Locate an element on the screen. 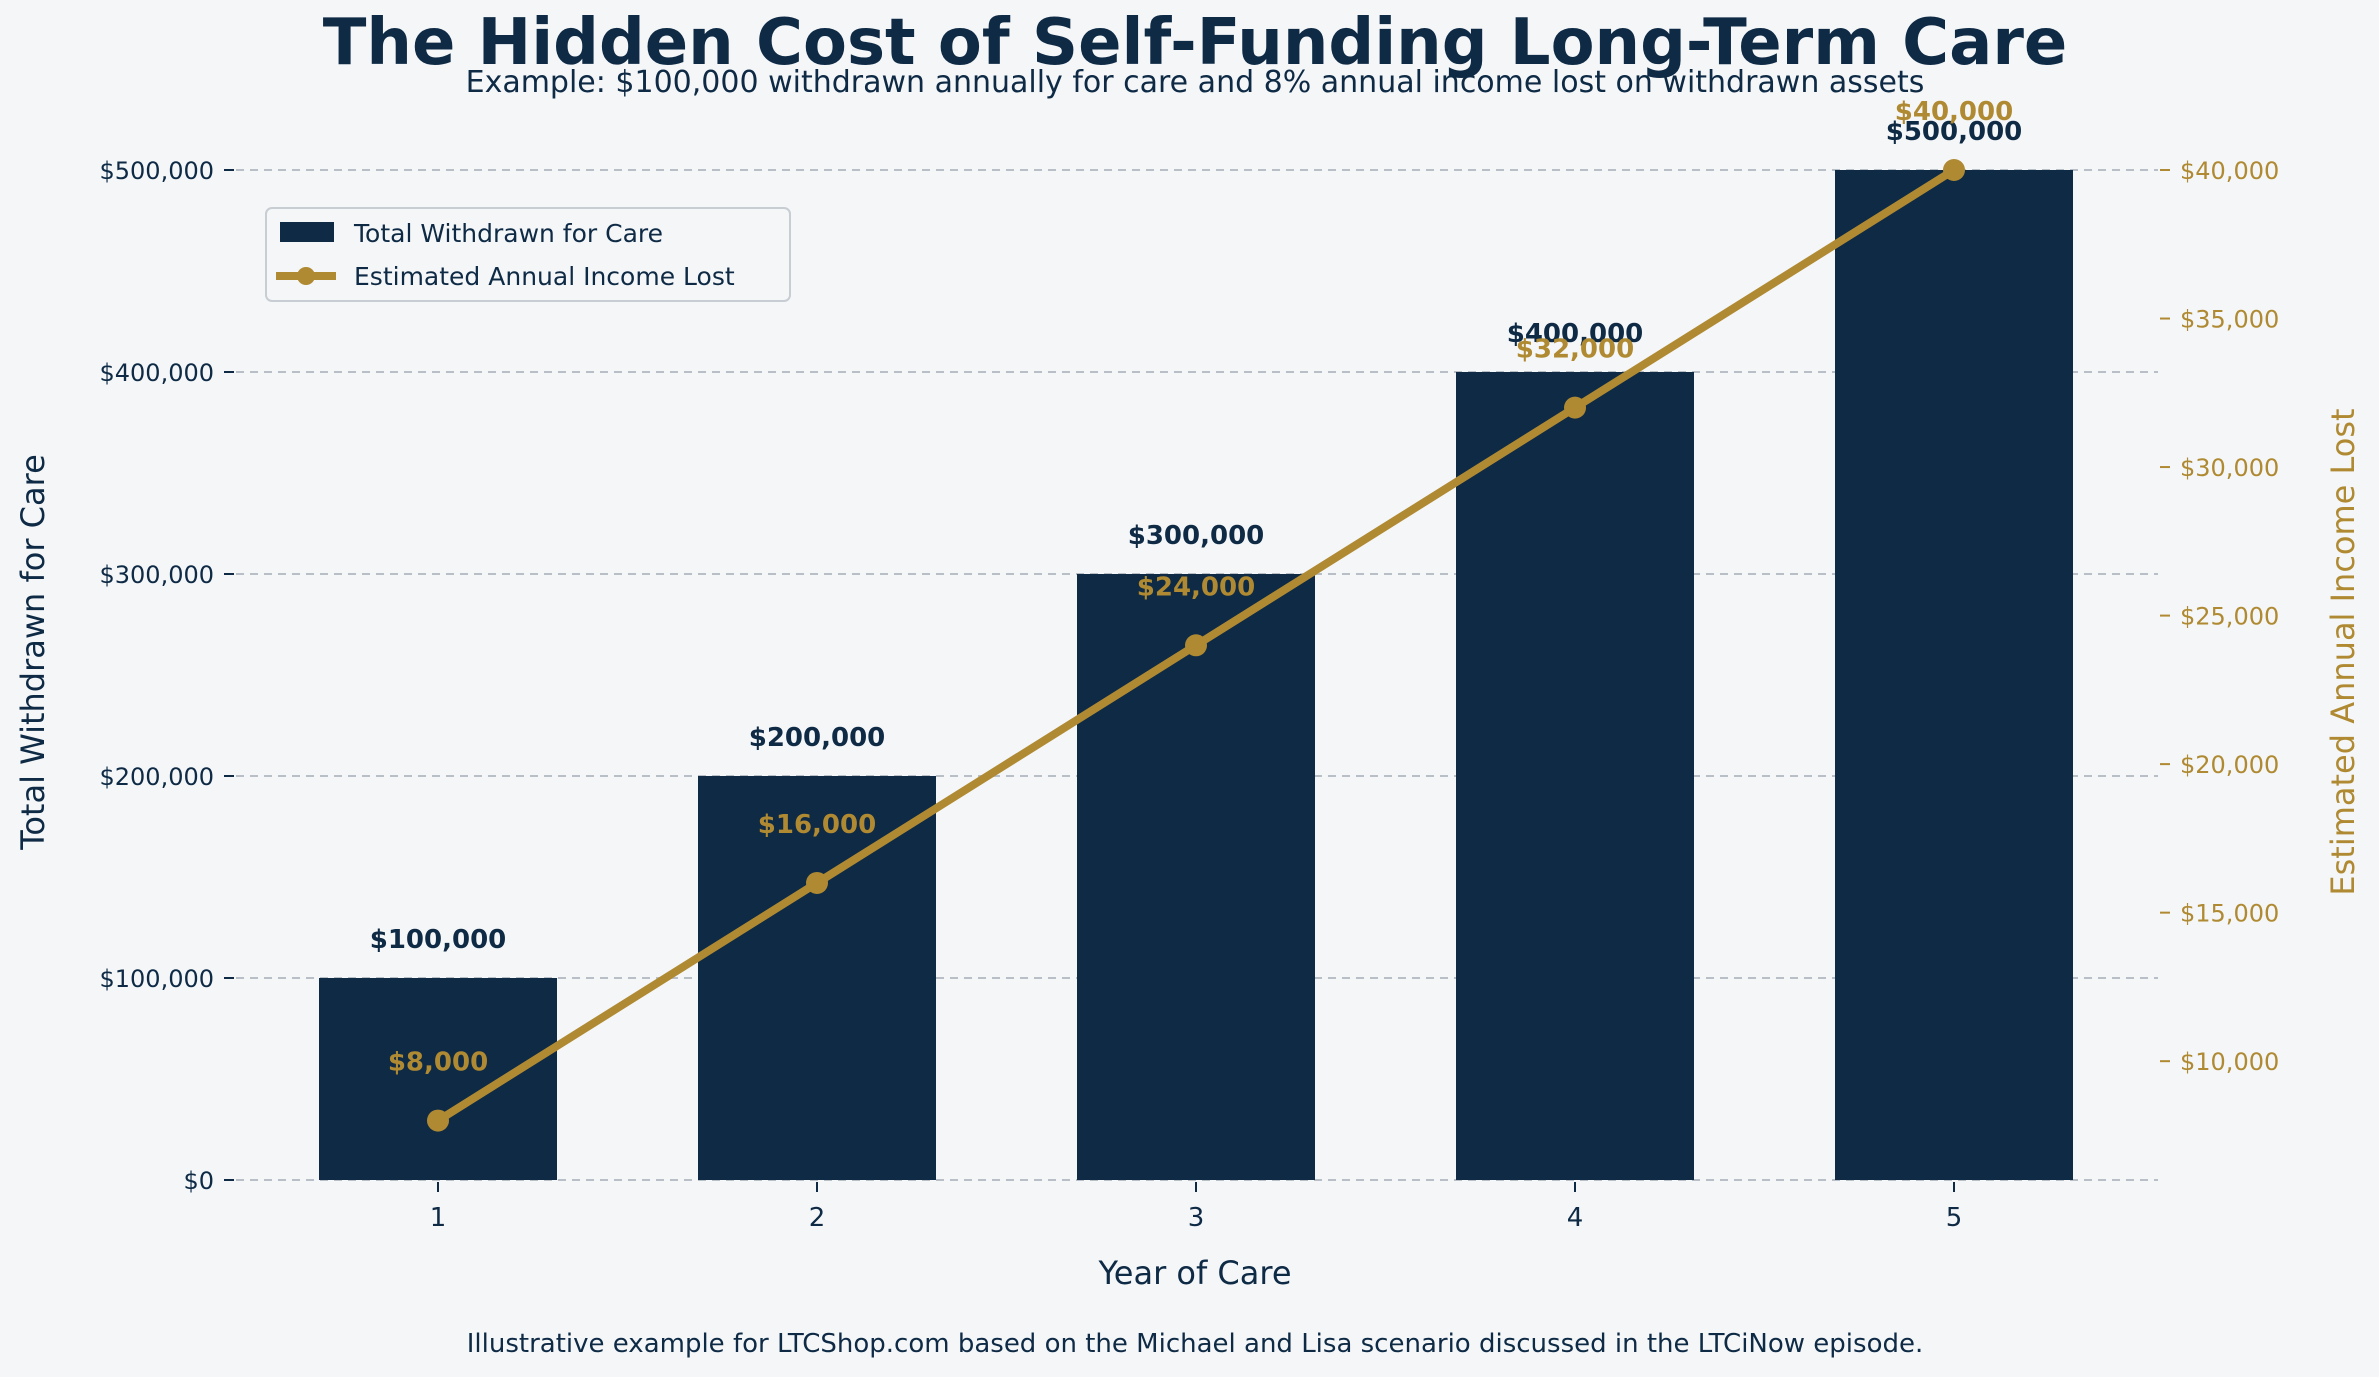  left-tick-label: $300,000 is located at coordinates (156, 575).